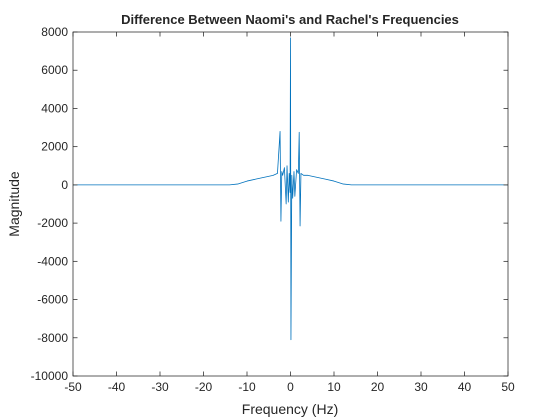  Describe the element at coordinates (64, 185) in the screenshot. I see `y-tick-label: 0` at that location.